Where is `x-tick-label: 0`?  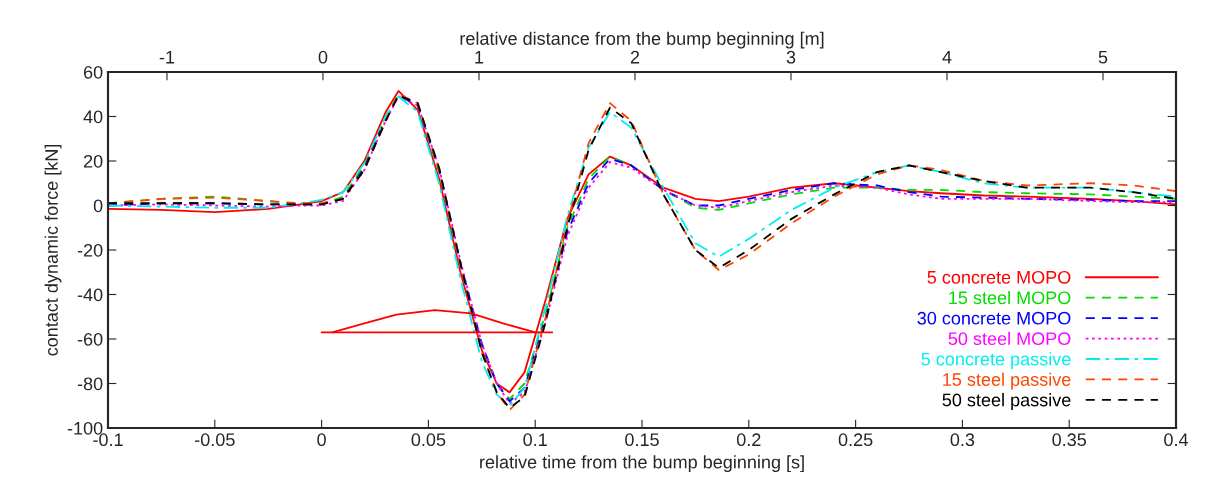
x-tick-label: 0 is located at coordinates (321, 440).